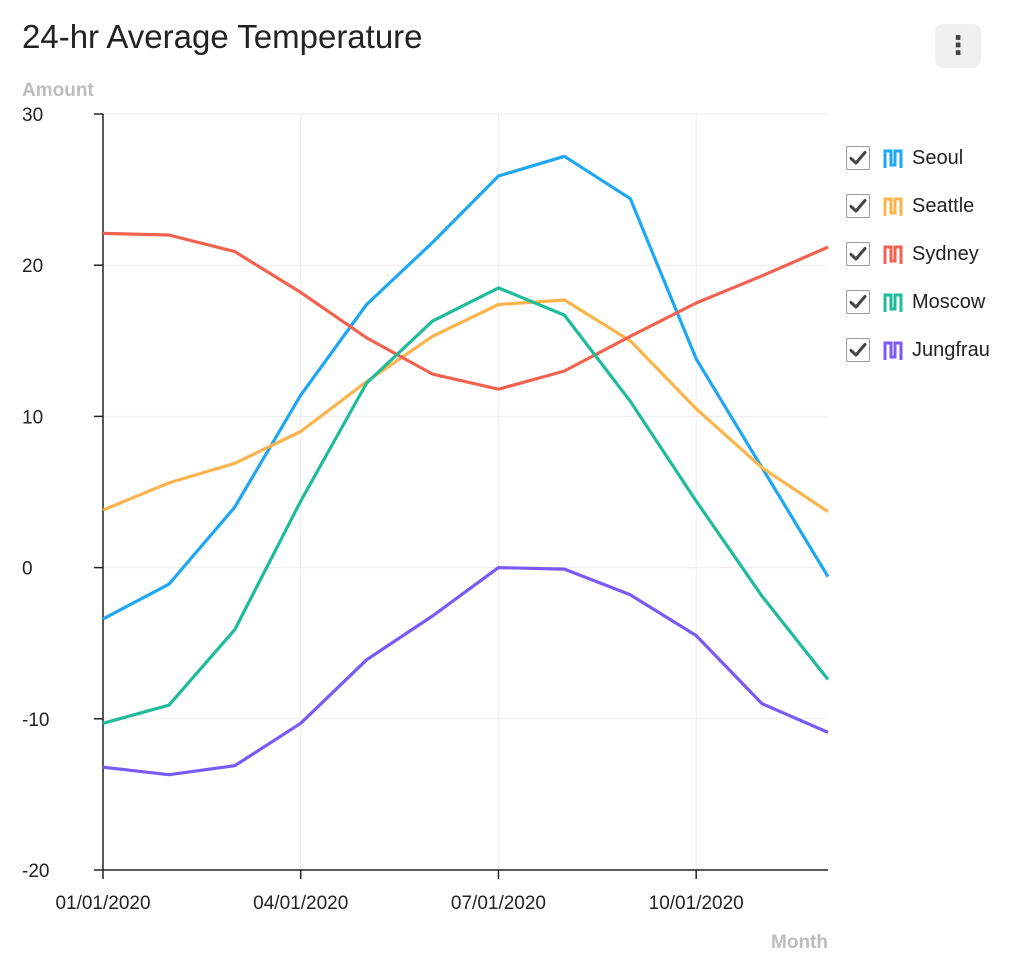 Image resolution: width=1016 pixels, height=972 pixels. I want to click on y-tick-label: 20, so click(32, 266).